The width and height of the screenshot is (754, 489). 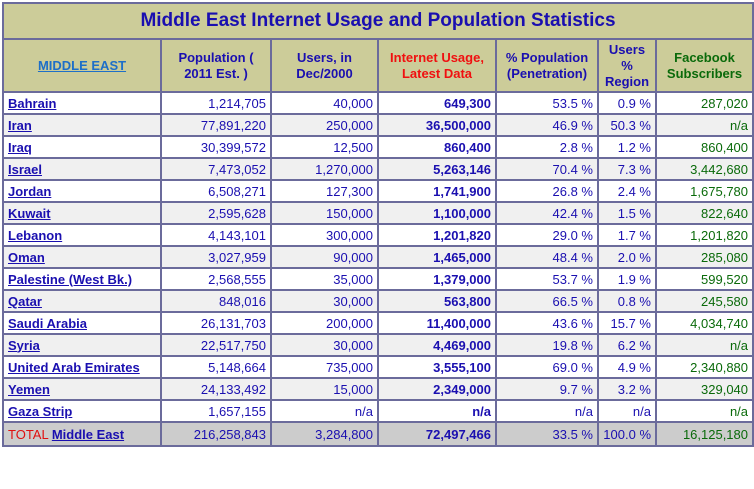 I want to click on users-2000-cell: 200,000, so click(x=324, y=323).